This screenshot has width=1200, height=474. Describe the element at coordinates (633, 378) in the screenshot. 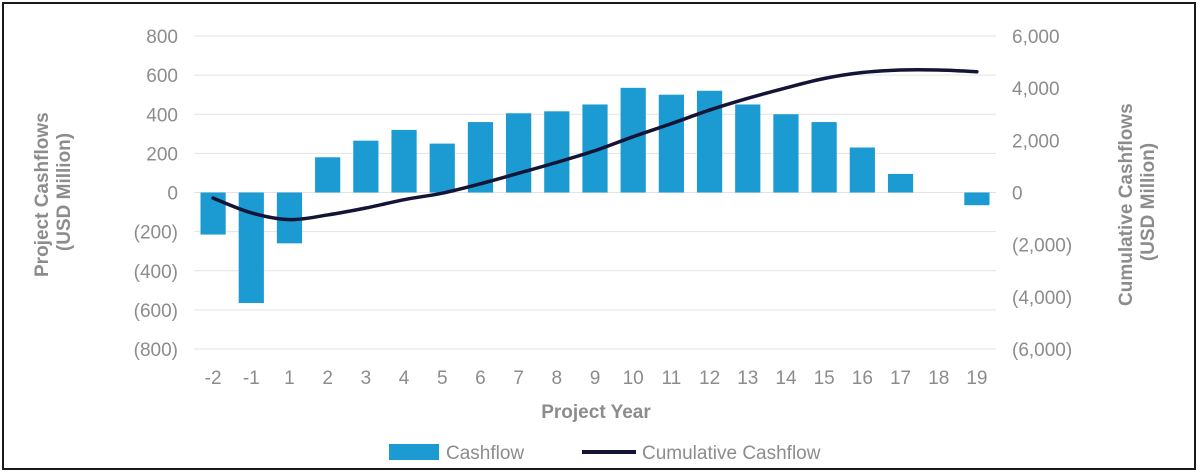

I see `x-tick-label-11: 10` at that location.